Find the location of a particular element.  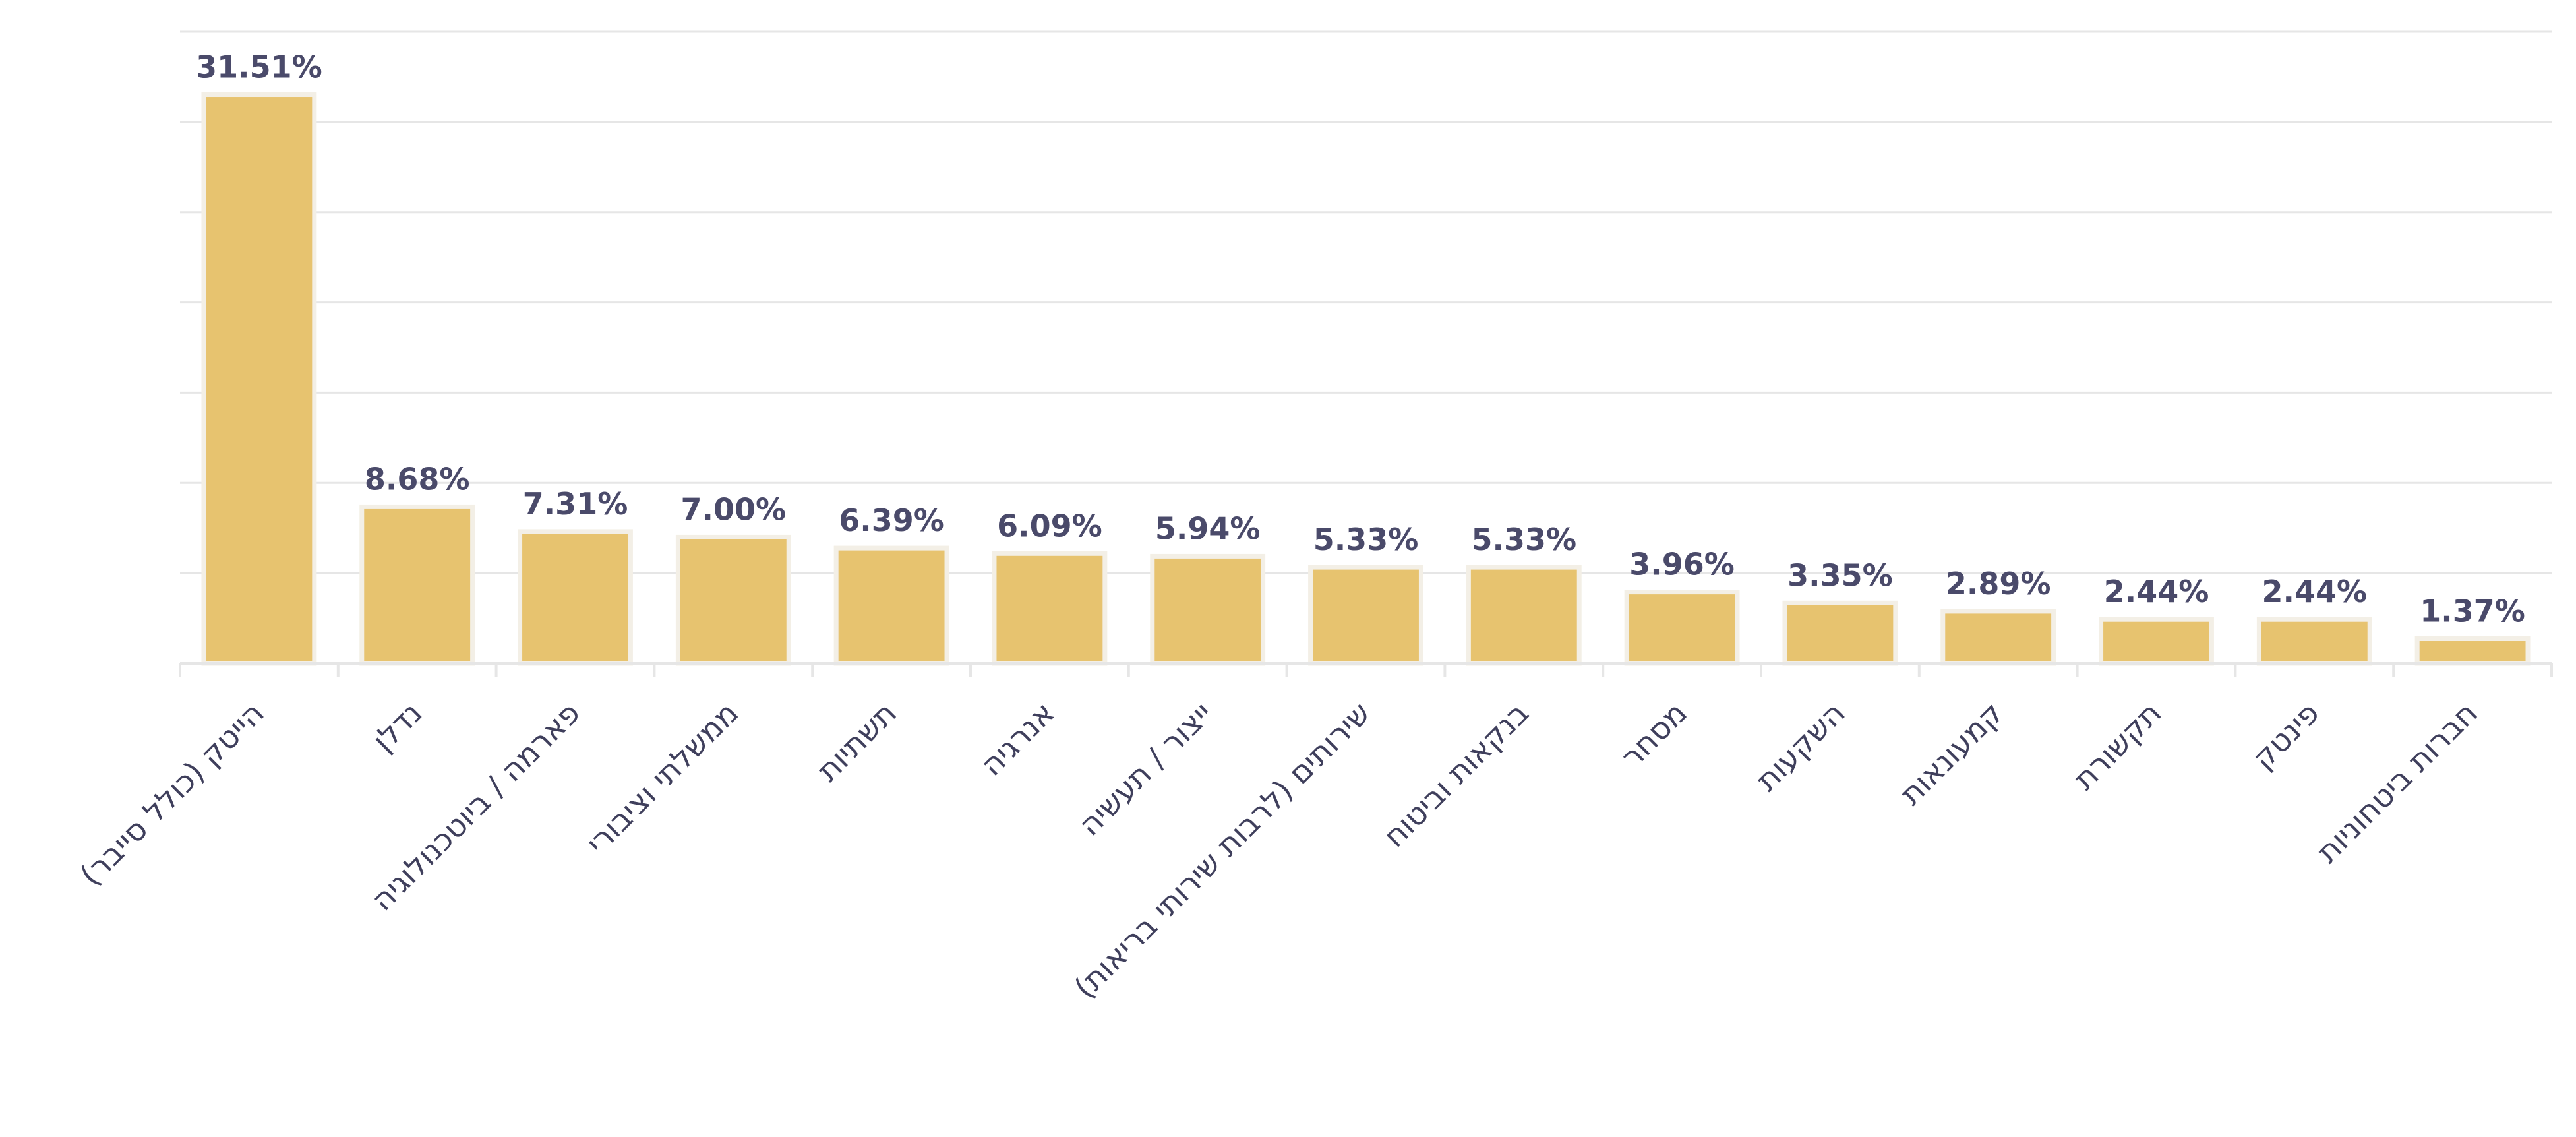

data-label: 7.00% is located at coordinates (734, 509).